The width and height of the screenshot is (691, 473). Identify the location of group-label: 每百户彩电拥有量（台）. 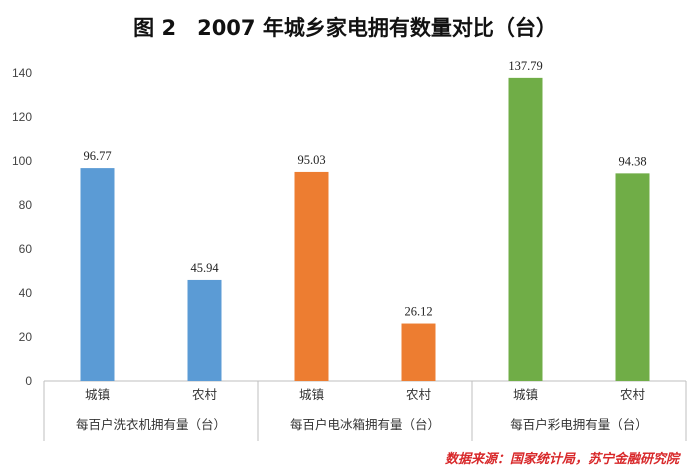
(579, 424).